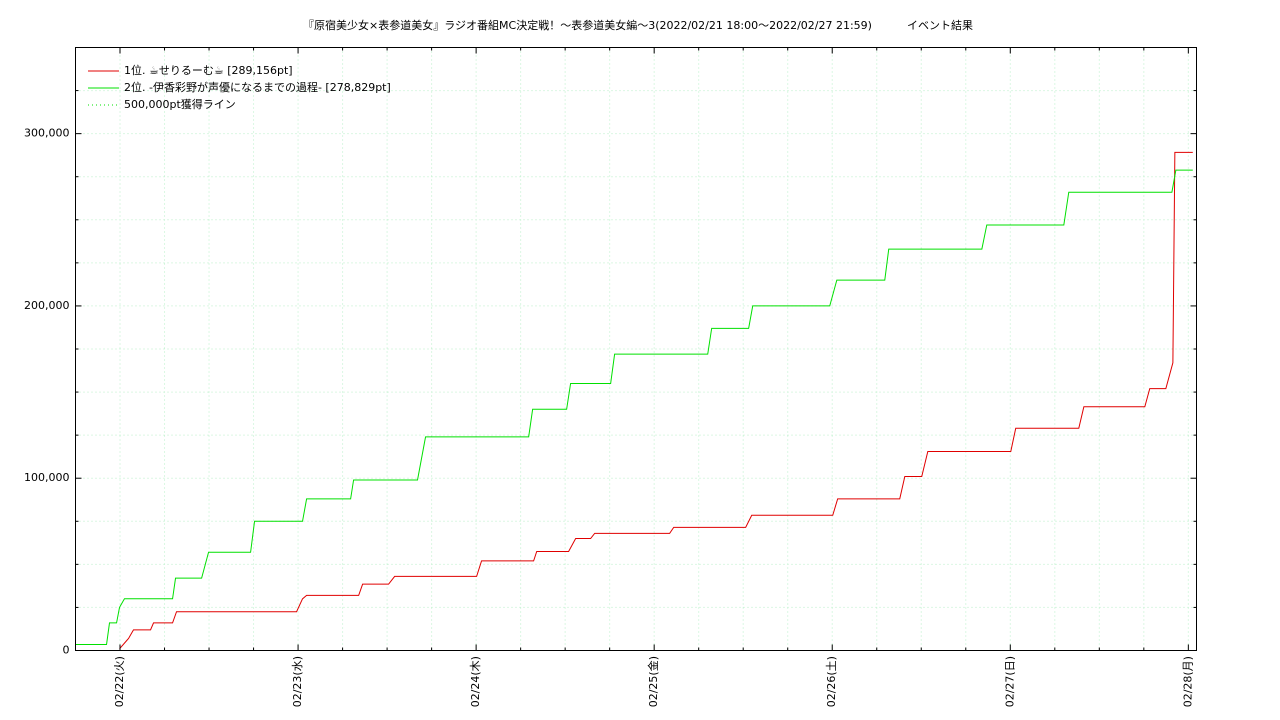 The height and width of the screenshot is (720, 1280). I want to click on y-tick-label: 0, so click(66, 650).